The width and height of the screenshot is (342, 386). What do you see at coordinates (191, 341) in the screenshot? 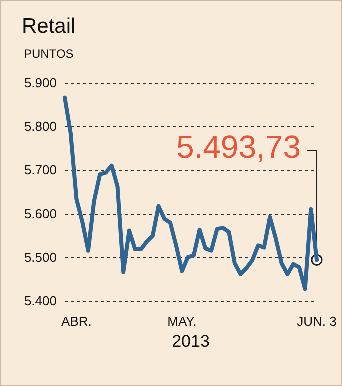
I see `x-axis-title: 2013` at bounding box center [191, 341].